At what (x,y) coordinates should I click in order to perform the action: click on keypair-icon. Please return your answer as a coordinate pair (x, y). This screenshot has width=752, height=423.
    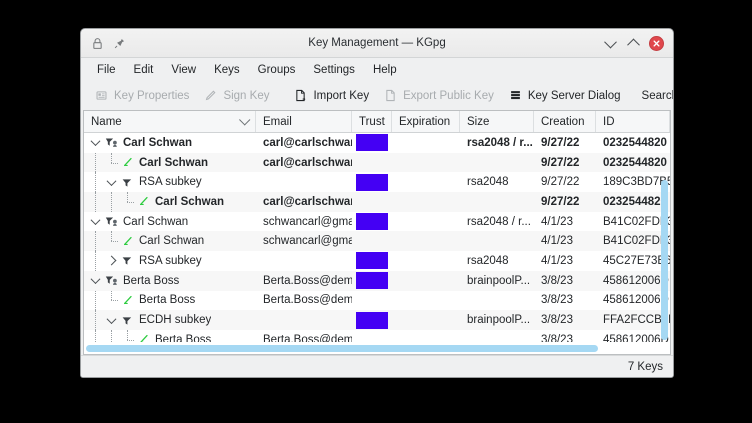
    Looking at the image, I should click on (111, 221).